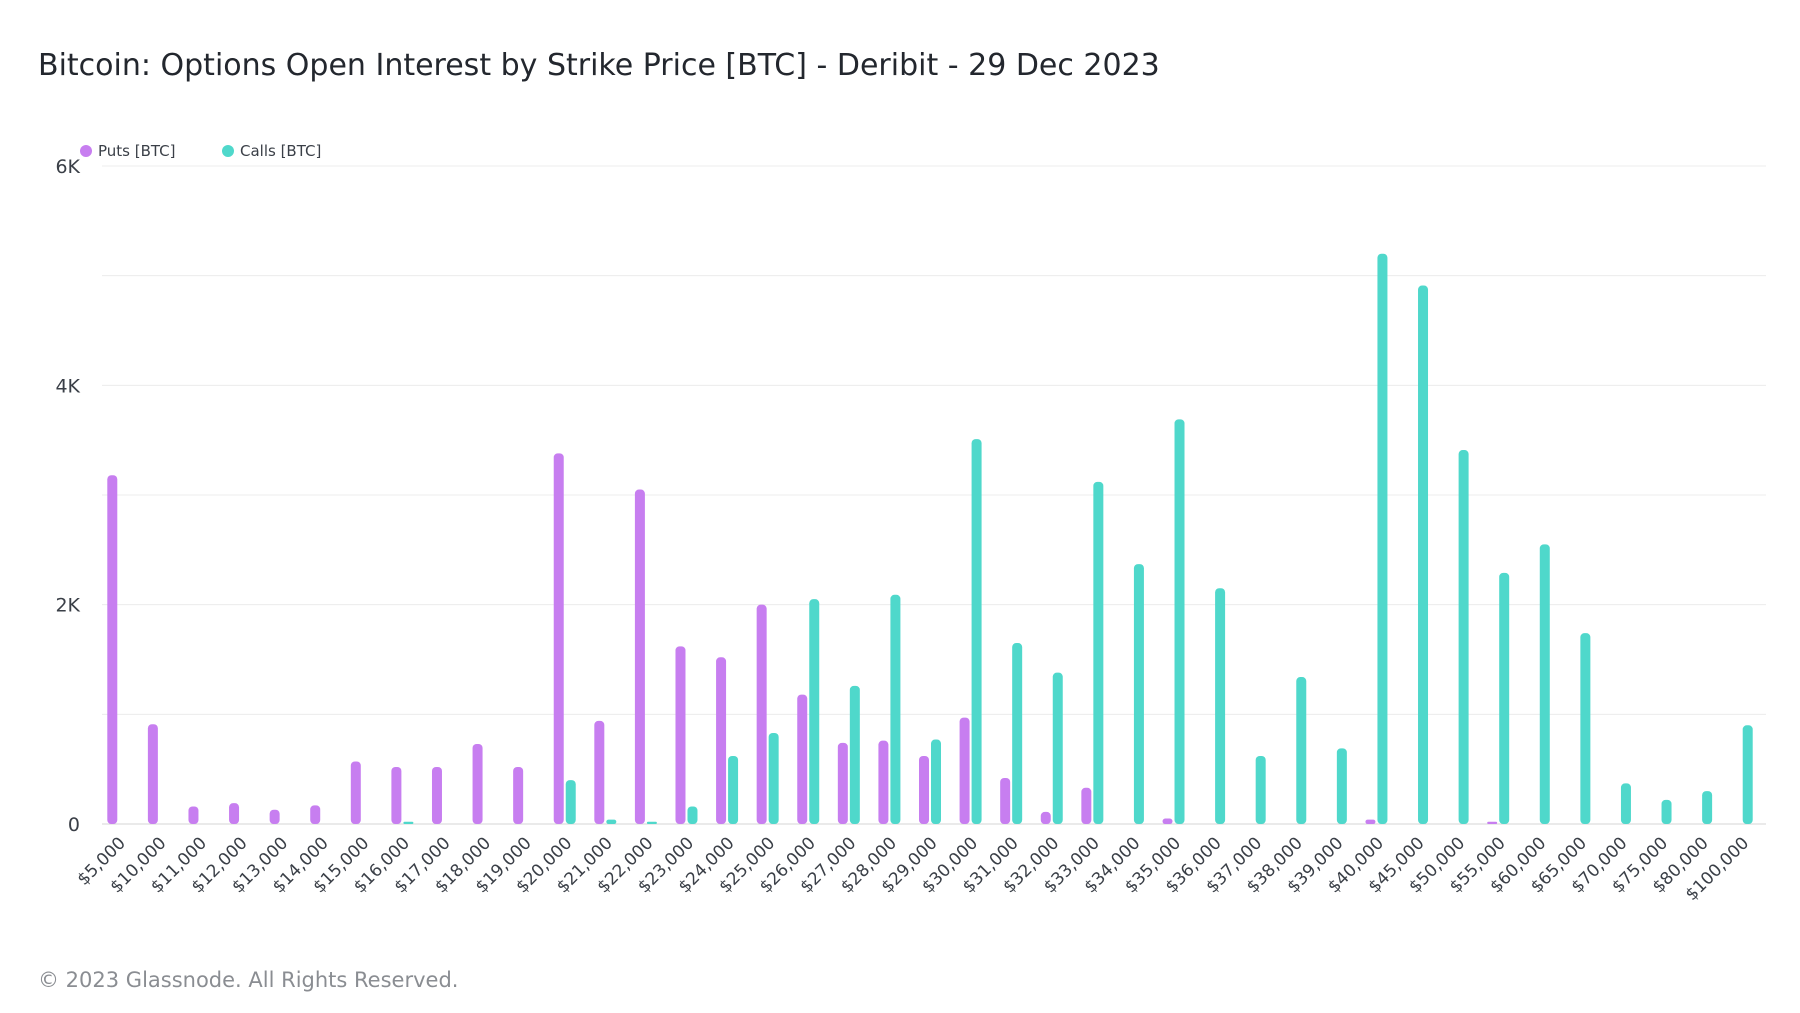  I want to click on y-tick-label: 4K, so click(67, 386).